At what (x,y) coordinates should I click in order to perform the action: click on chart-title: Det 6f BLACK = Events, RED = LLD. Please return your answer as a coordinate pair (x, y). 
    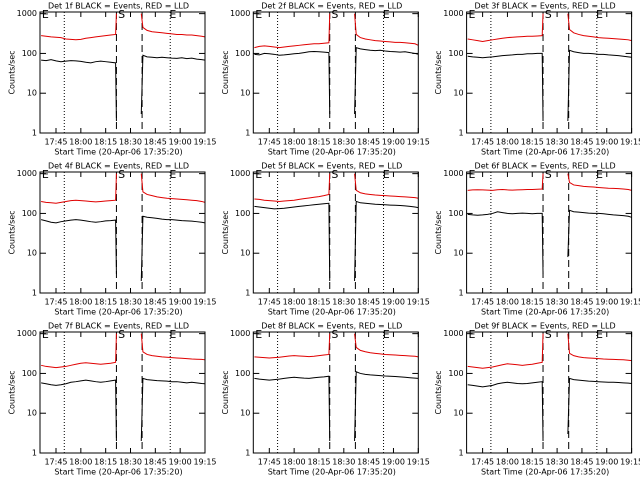
    Looking at the image, I should click on (545, 166).